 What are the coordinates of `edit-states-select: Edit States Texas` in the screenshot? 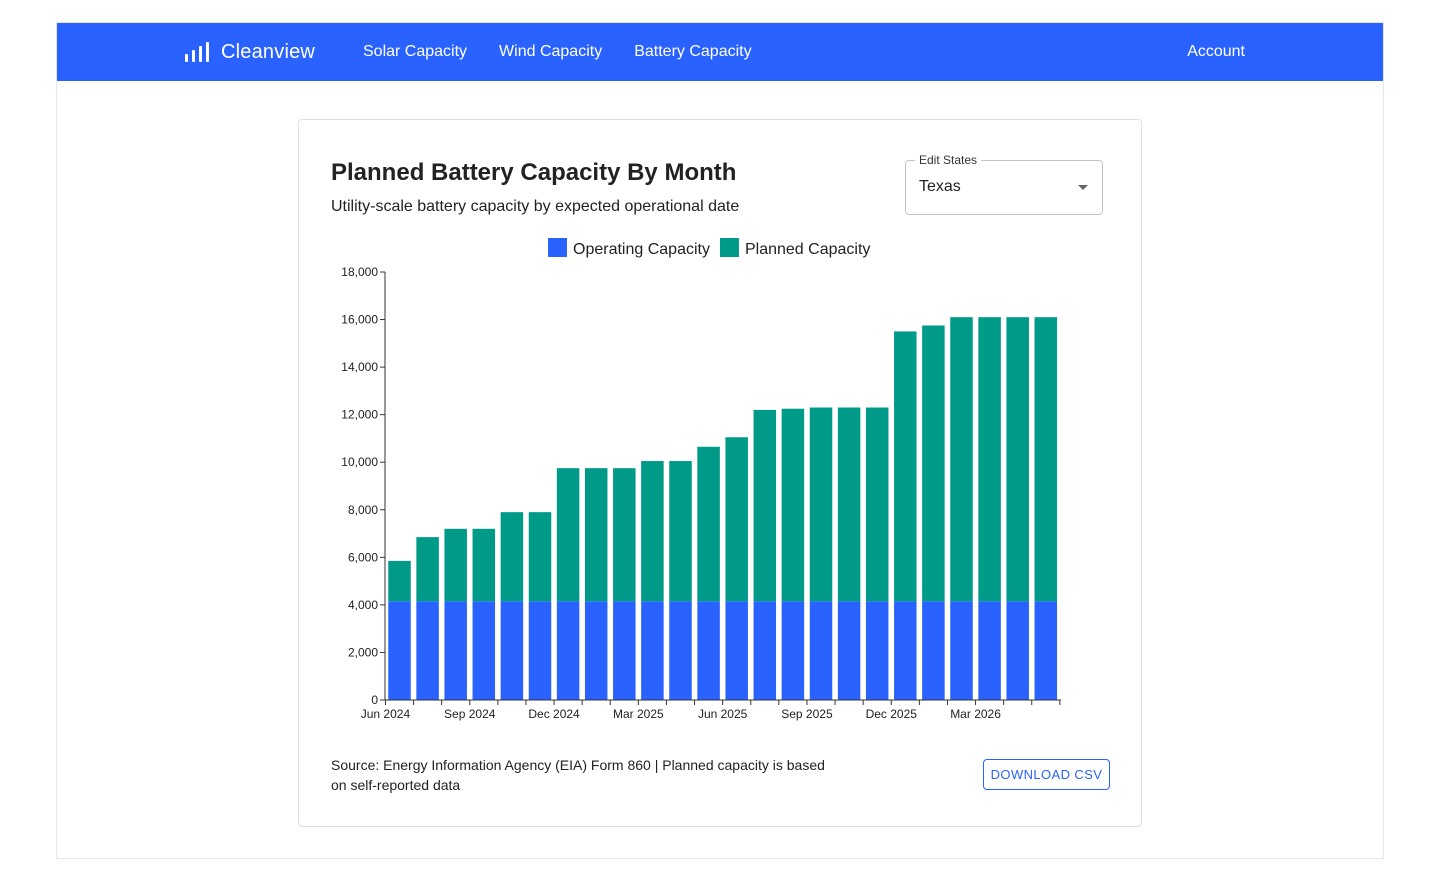 It's located at (1004, 184).